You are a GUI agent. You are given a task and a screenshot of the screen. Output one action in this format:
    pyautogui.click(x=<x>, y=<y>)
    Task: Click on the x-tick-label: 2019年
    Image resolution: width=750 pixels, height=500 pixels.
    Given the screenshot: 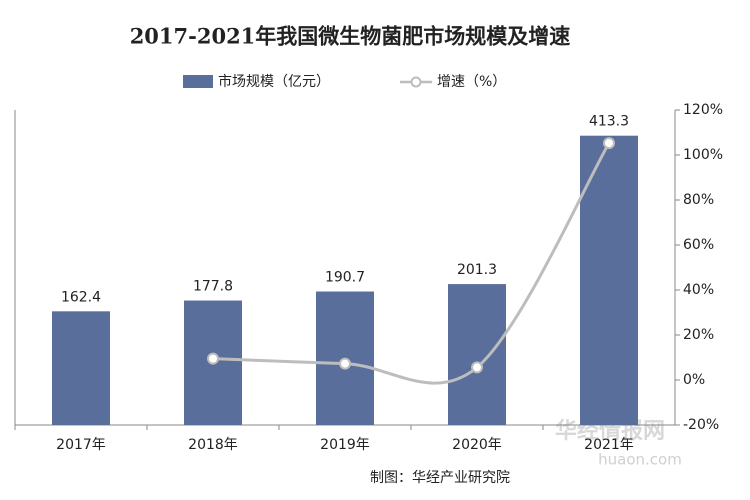 What is the action you would take?
    pyautogui.click(x=345, y=445)
    